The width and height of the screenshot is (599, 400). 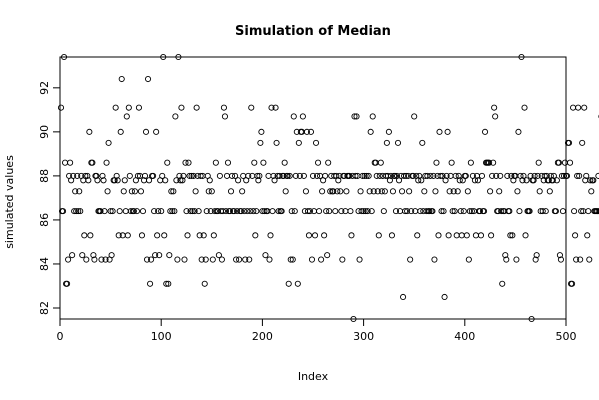 What do you see at coordinates (44, 88) in the screenshot?
I see `y-tick-label: 92` at bounding box center [44, 88].